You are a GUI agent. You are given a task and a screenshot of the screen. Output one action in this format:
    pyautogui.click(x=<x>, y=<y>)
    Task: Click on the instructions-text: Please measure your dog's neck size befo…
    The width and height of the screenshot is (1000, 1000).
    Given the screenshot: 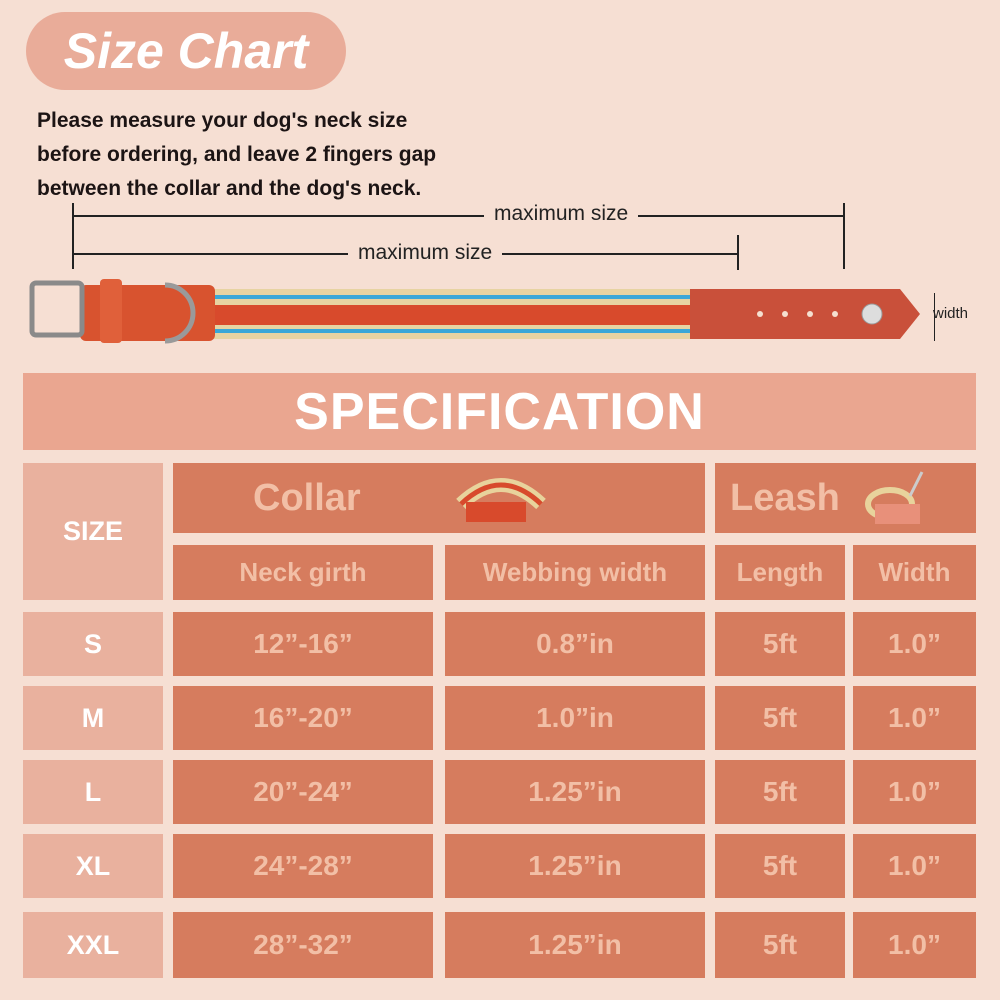 What is the action you would take?
    pyautogui.click(x=237, y=154)
    